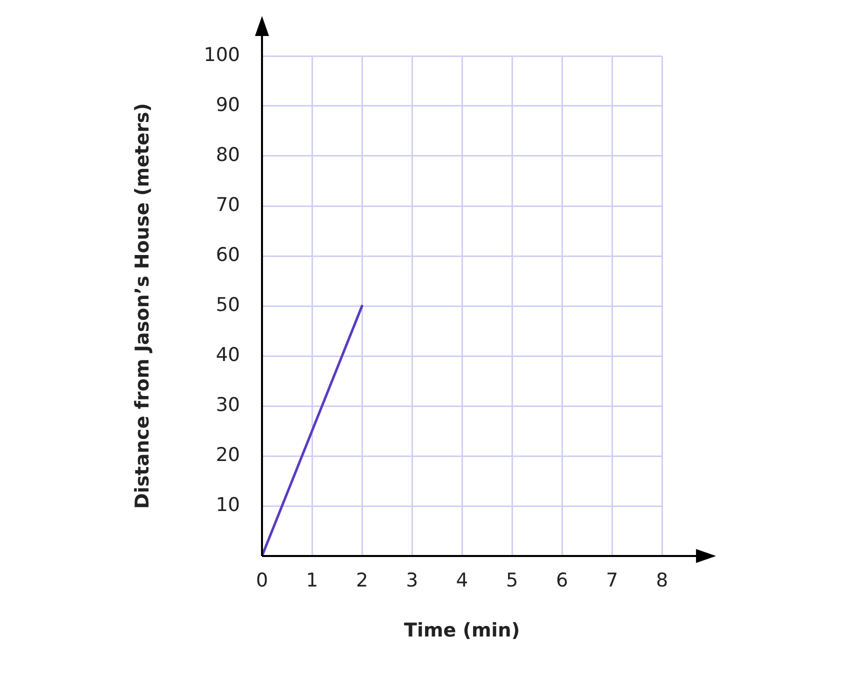 Image resolution: width=852 pixels, height=687 pixels. Describe the element at coordinates (222, 55) in the screenshot. I see `y-tick-label: 100` at that location.